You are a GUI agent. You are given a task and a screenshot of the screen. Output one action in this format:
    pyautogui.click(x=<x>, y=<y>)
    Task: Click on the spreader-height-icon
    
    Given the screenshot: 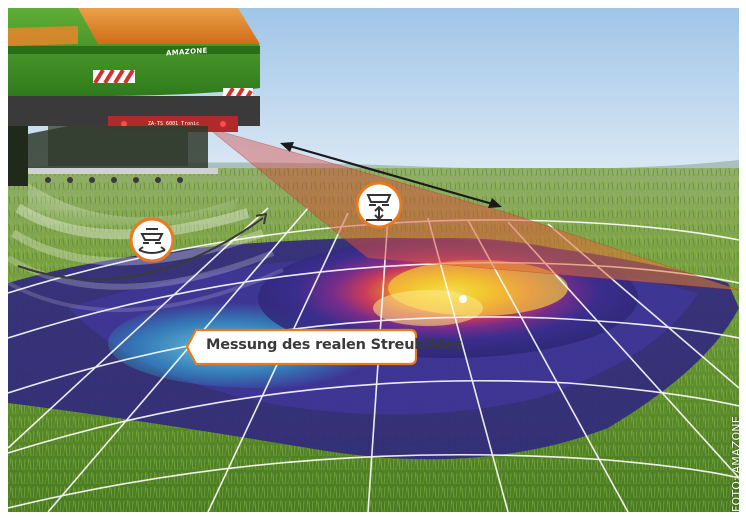 What is the action you would take?
    pyautogui.click(x=379, y=205)
    